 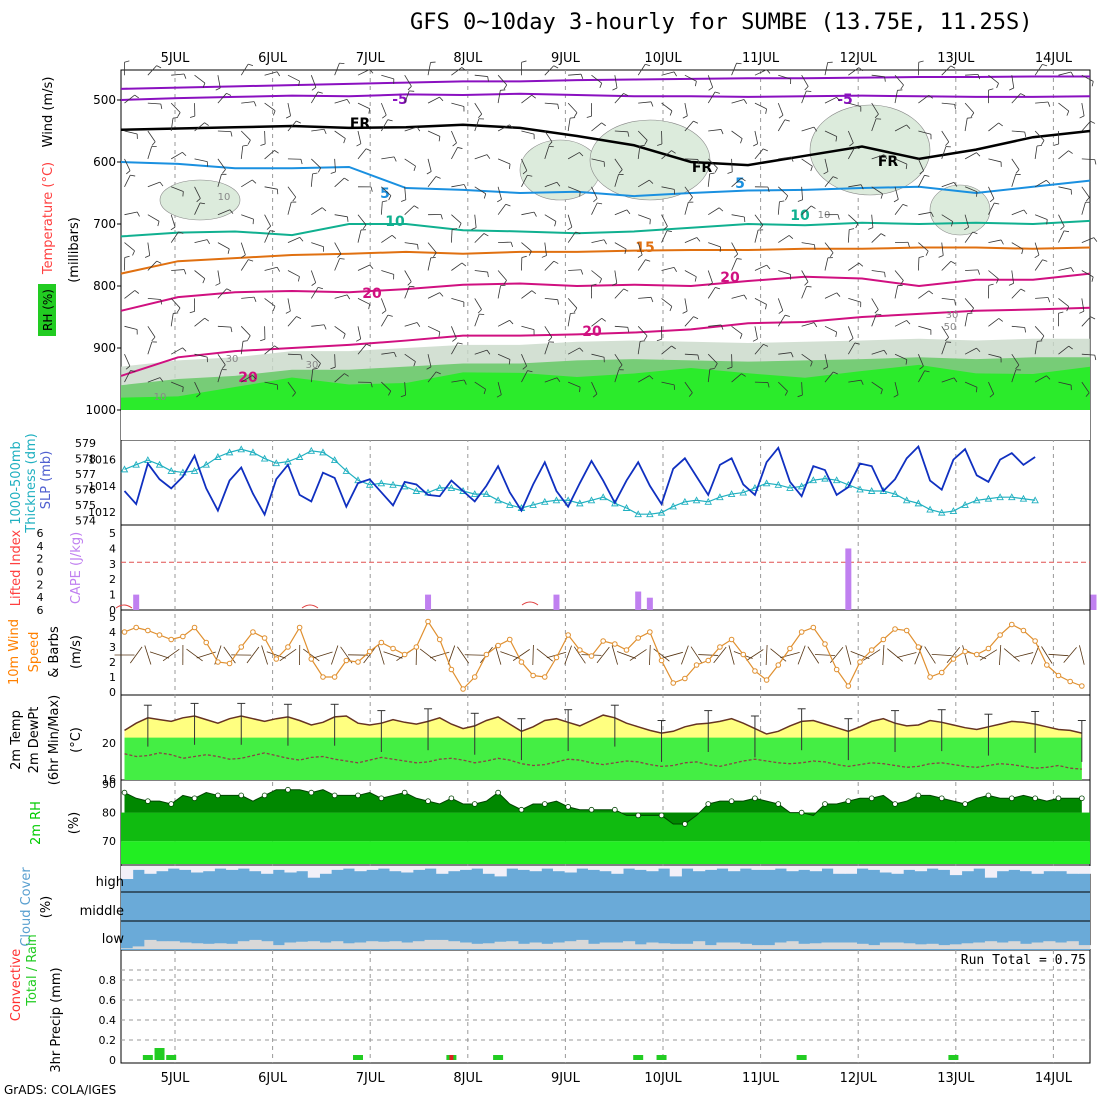 I want to click on dewpoint-fill, so click(x=603, y=758).